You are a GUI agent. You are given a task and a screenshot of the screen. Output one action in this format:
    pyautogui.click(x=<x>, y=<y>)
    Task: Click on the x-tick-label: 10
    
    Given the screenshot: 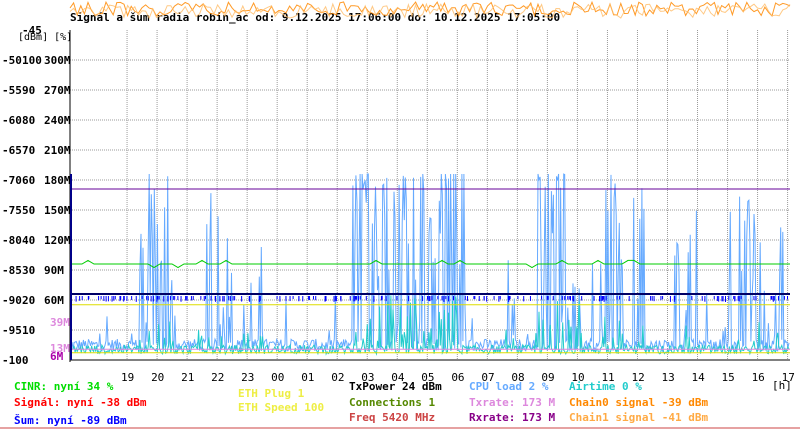 What is the action you would take?
    pyautogui.click(x=577, y=377)
    